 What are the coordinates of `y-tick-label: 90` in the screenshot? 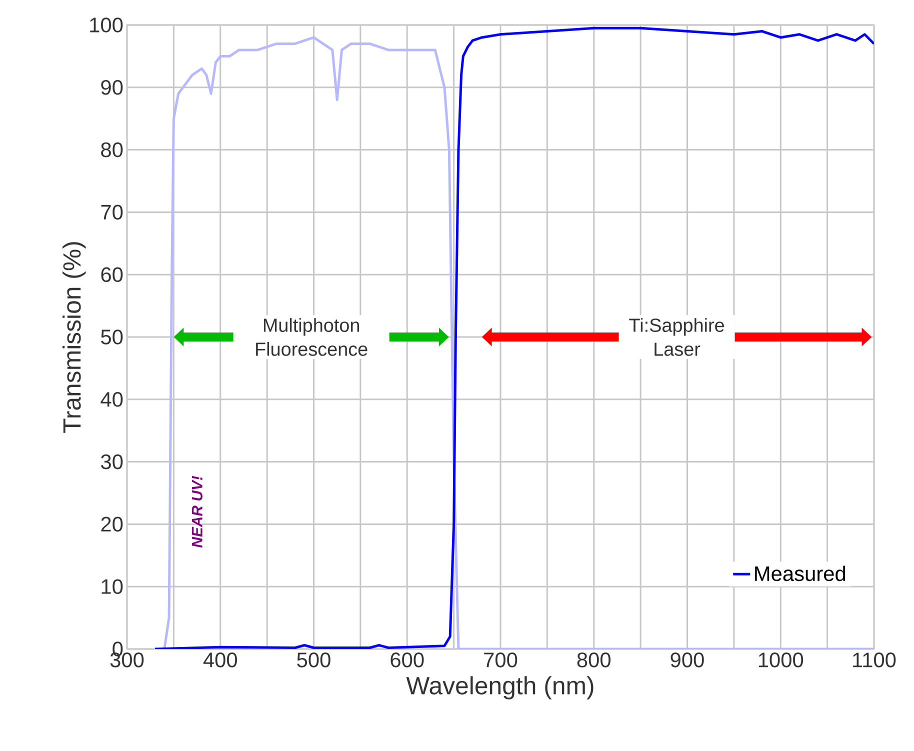 It's located at (112, 87).